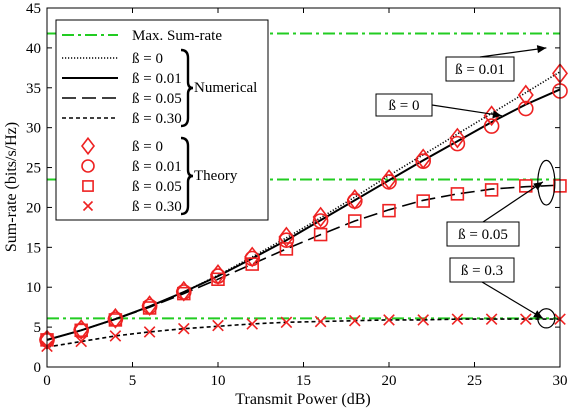  Describe the element at coordinates (225, 88) in the screenshot. I see `legend-numerical-group-label: Numerical` at that location.